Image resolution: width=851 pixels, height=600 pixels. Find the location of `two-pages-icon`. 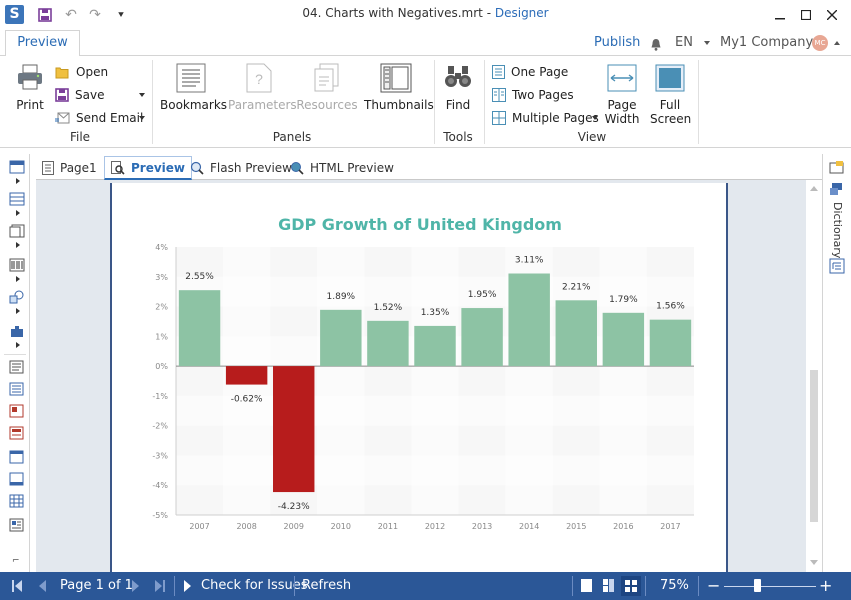

two-pages-icon is located at coordinates (499, 95).